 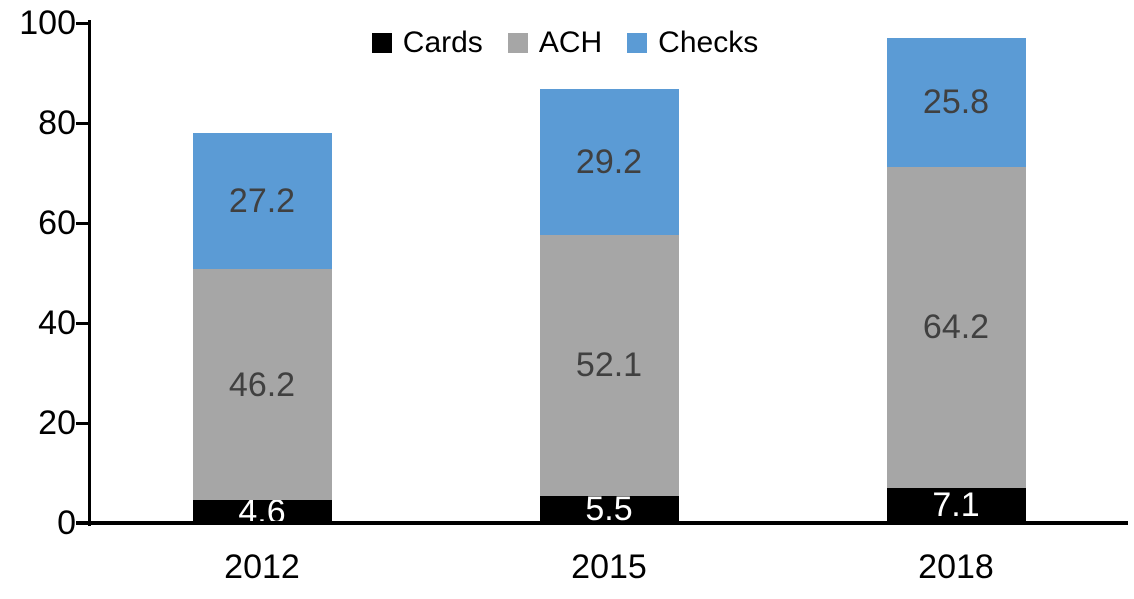 I want to click on legend-swatch-cards-icon, so click(x=381, y=43).